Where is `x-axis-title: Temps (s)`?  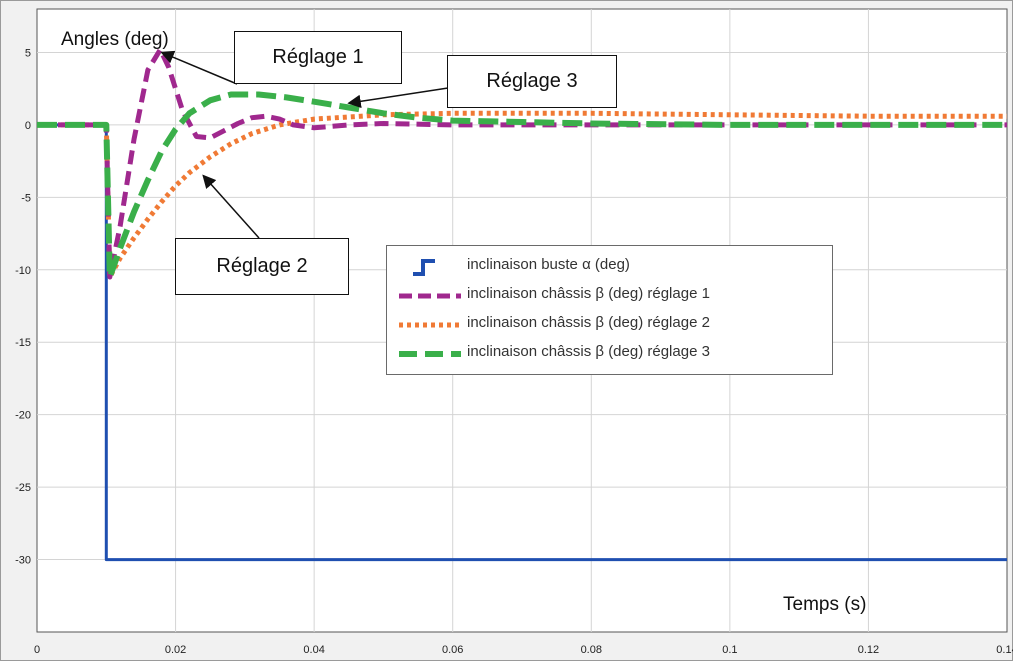
x-axis-title: Temps (s) is located at coordinates (824, 604).